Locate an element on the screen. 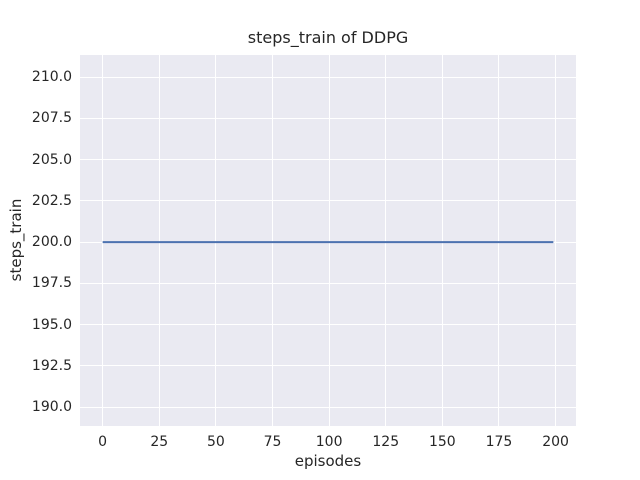  y-tick-label: 190.0 is located at coordinates (51, 407).